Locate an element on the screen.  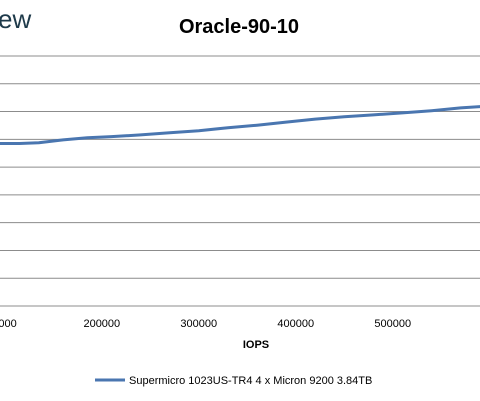
series-lines is located at coordinates (240, 125).